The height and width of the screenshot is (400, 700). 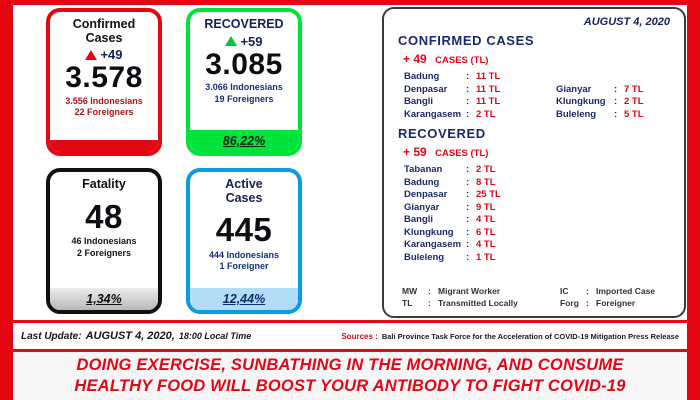 I want to click on legend-abbr: IC, so click(x=564, y=291).